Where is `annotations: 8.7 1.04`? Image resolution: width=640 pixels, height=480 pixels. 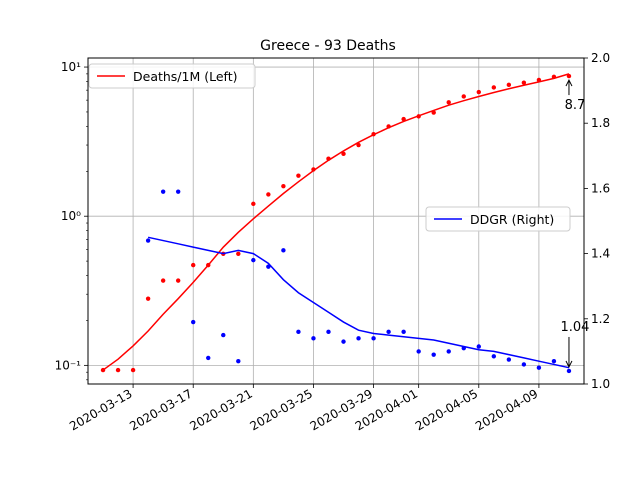
annotations: 8.7 1.04 is located at coordinates (574, 223).